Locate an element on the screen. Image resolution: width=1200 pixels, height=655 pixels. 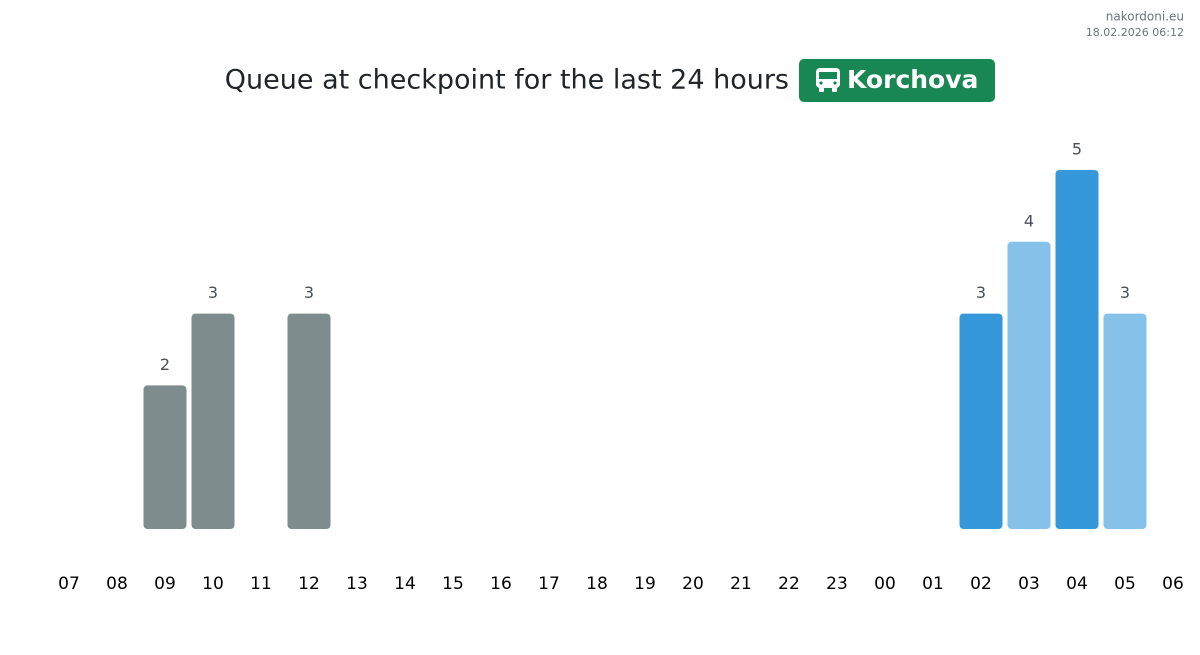
timestamp: 18.02.2026 06:12 is located at coordinates (1135, 32).